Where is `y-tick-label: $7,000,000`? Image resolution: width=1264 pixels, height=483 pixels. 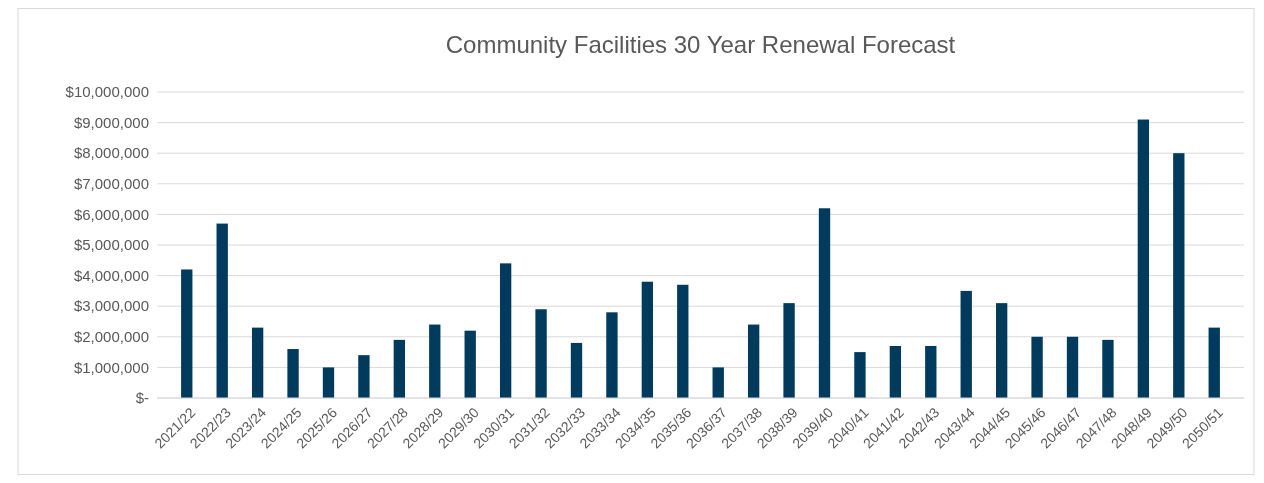 y-tick-label: $7,000,000 is located at coordinates (111, 184).